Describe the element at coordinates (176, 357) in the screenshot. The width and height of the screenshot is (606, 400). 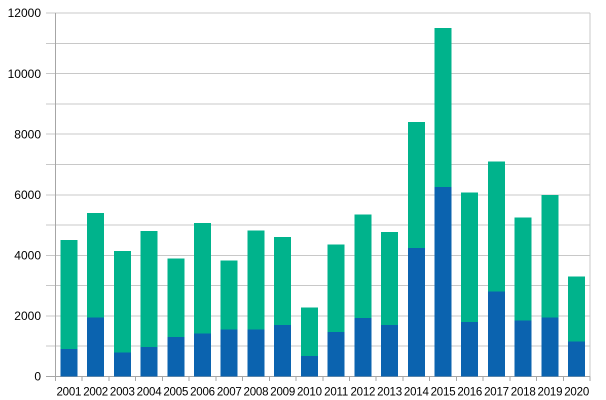
I see `bar-2005-series-1-blue` at that location.